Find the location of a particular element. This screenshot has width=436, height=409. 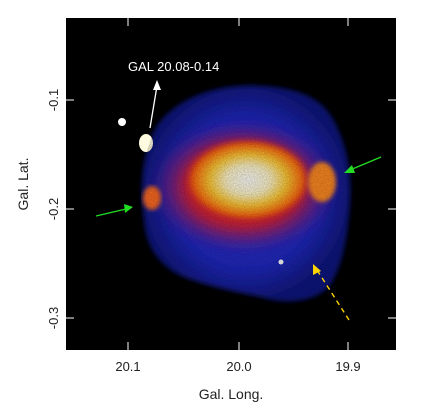

green-arrow-east is located at coordinates (111, 212).